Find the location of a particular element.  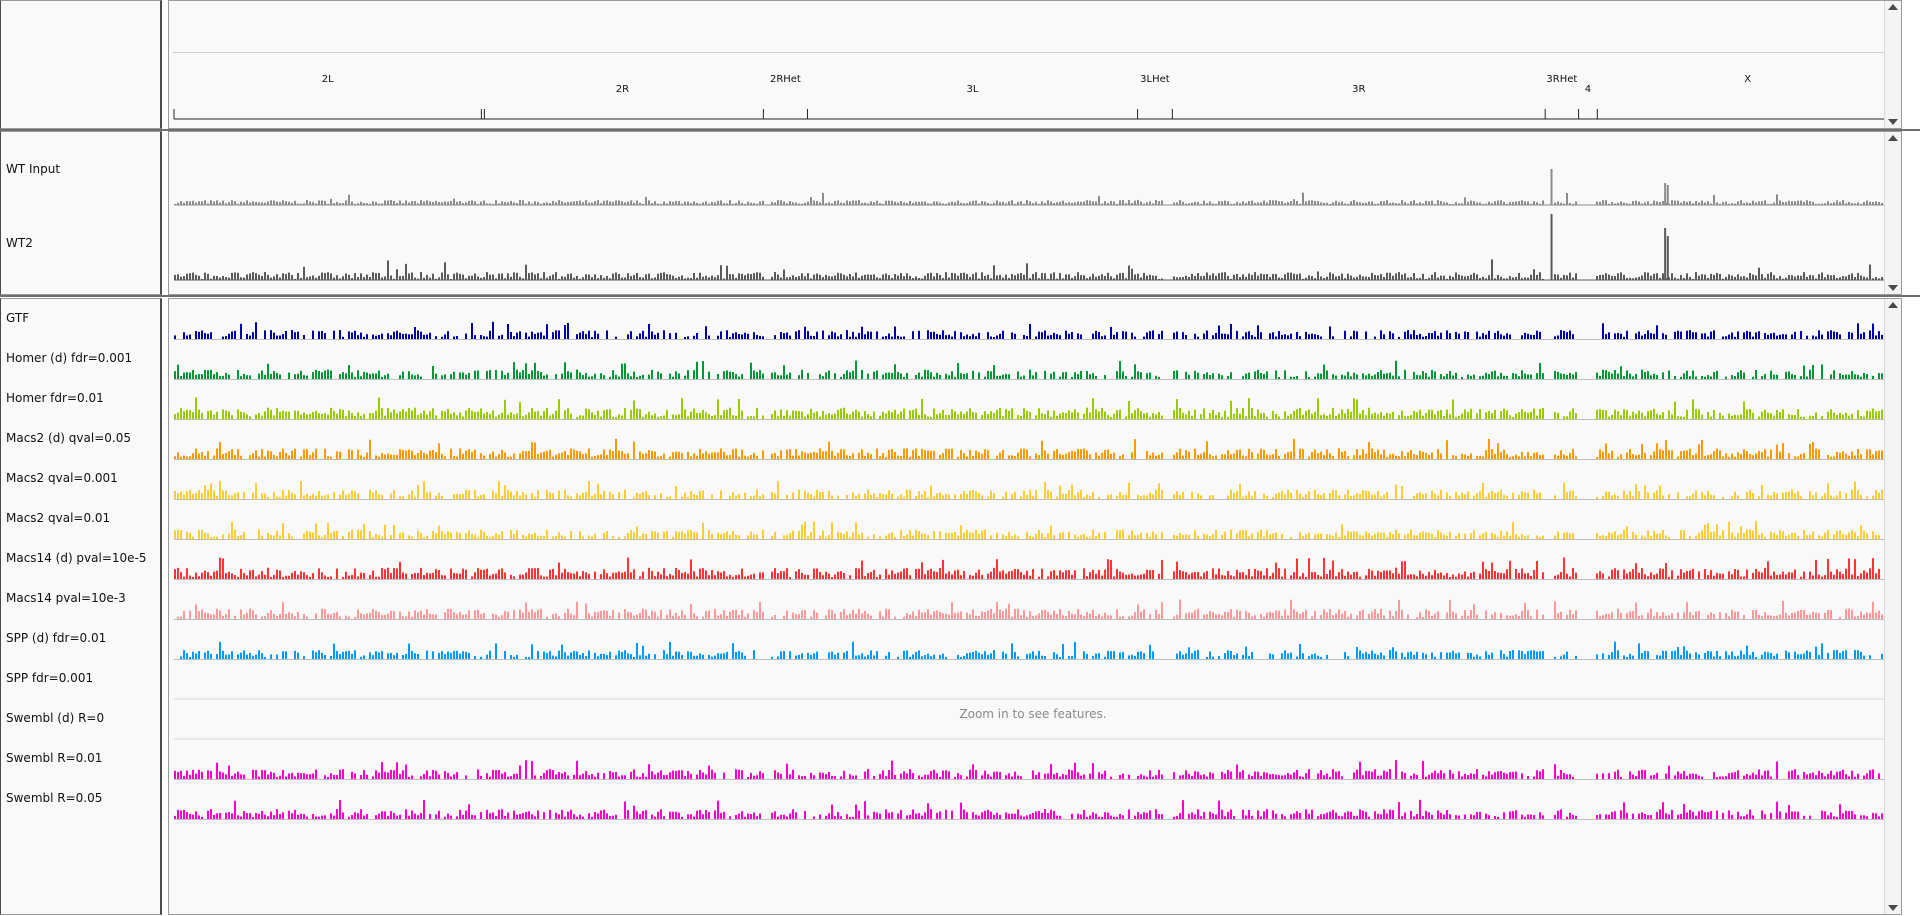

track-name-6: Macs14 (d) pval=10e-5 is located at coordinates (76, 558).